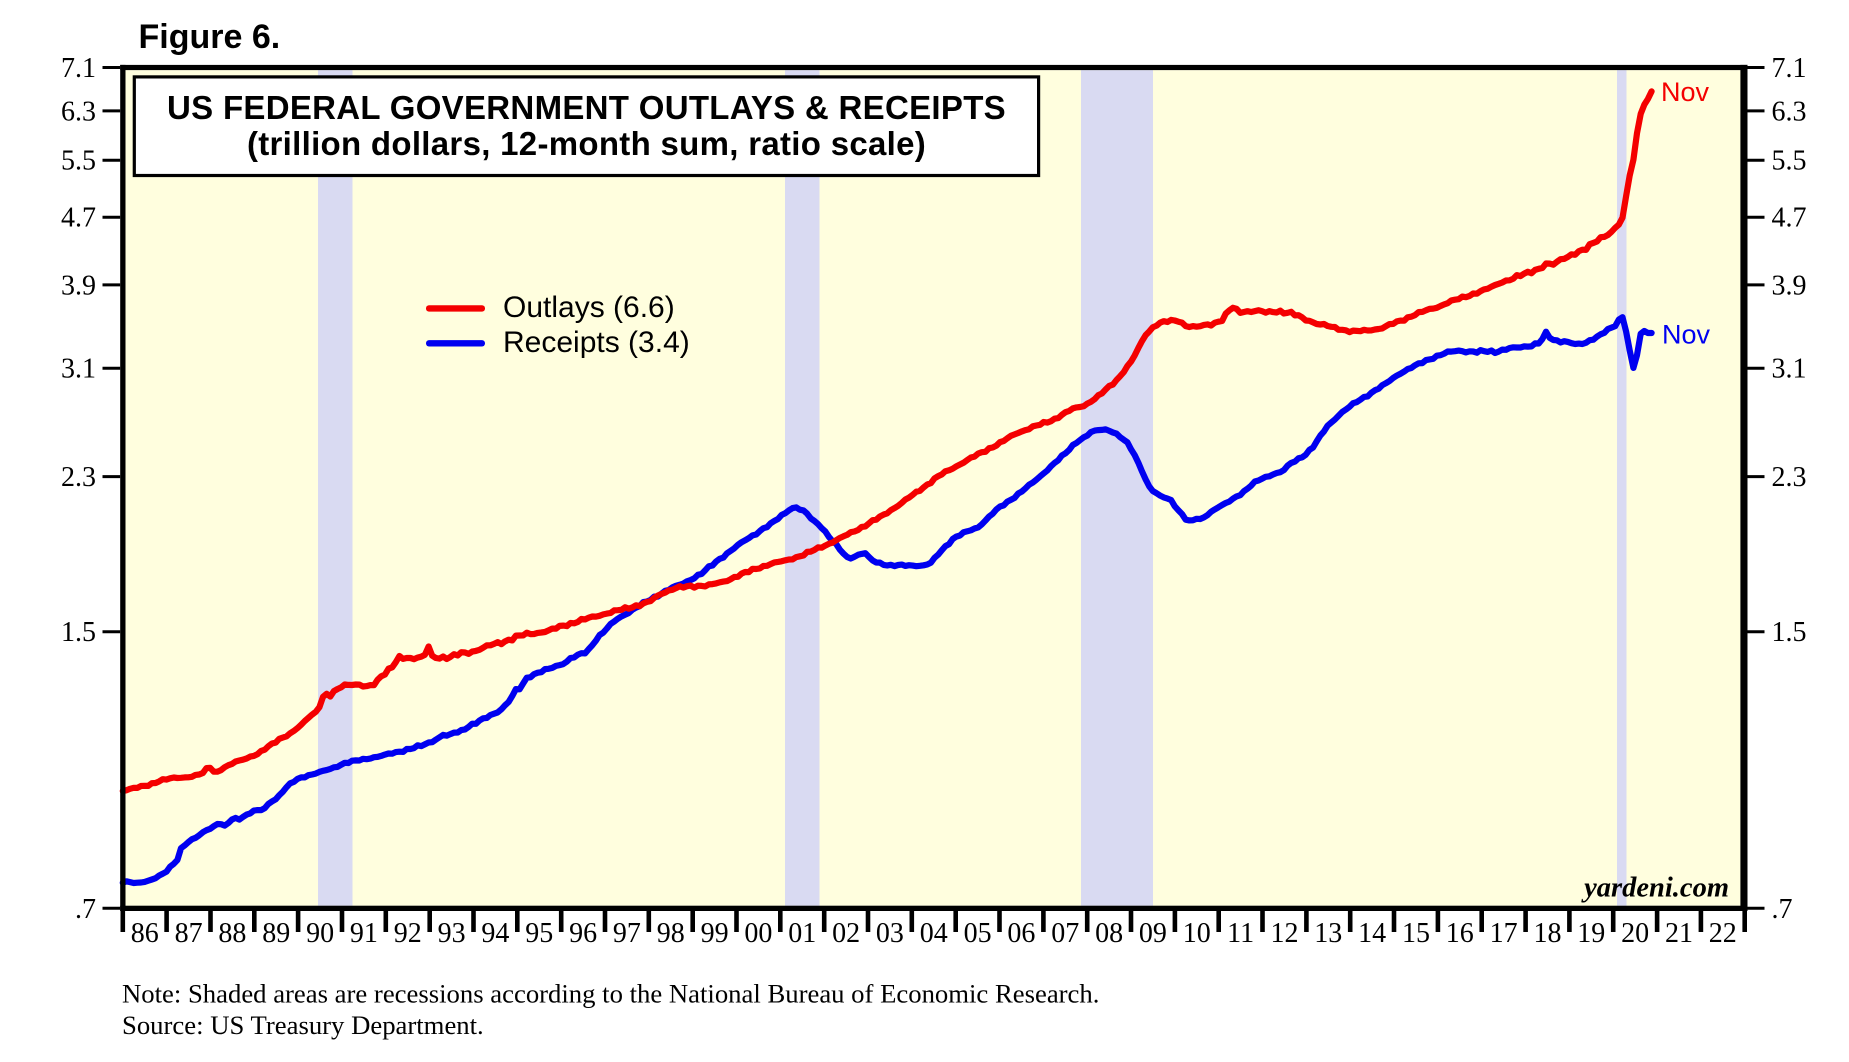 This screenshot has width=1849, height=1062. What do you see at coordinates (596, 342) in the screenshot?
I see `svg-text: Receipts (3.4)` at bounding box center [596, 342].